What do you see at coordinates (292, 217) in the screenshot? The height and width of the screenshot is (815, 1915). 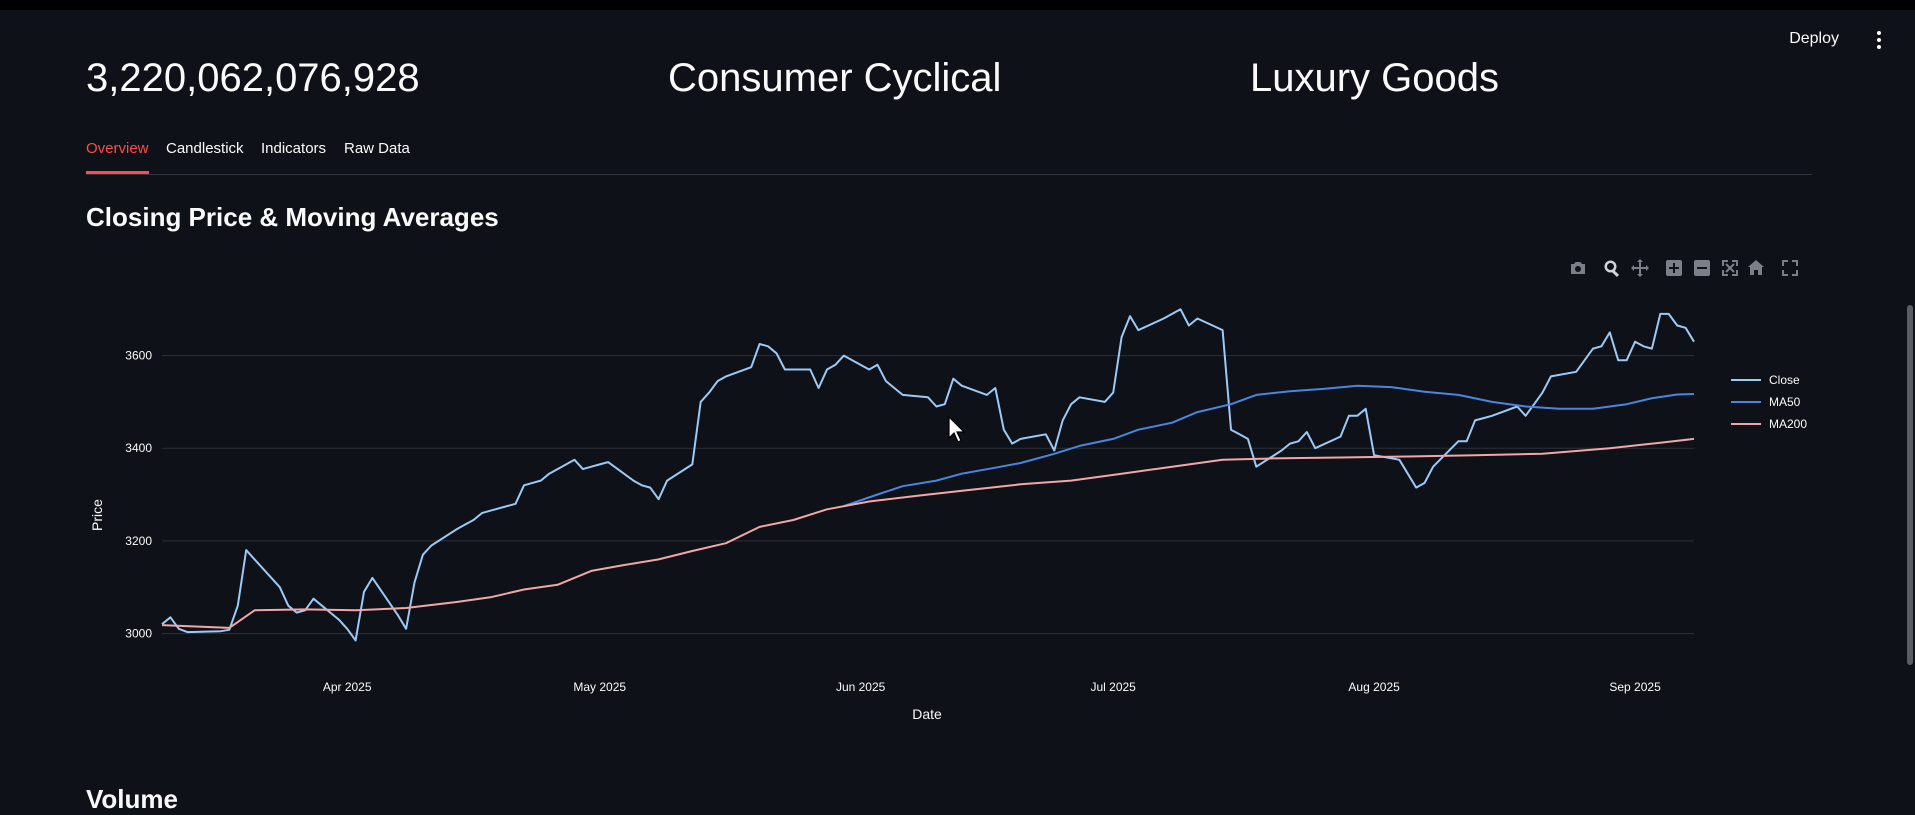 I see `price-section-title: Closing Price & Moving Averages` at bounding box center [292, 217].